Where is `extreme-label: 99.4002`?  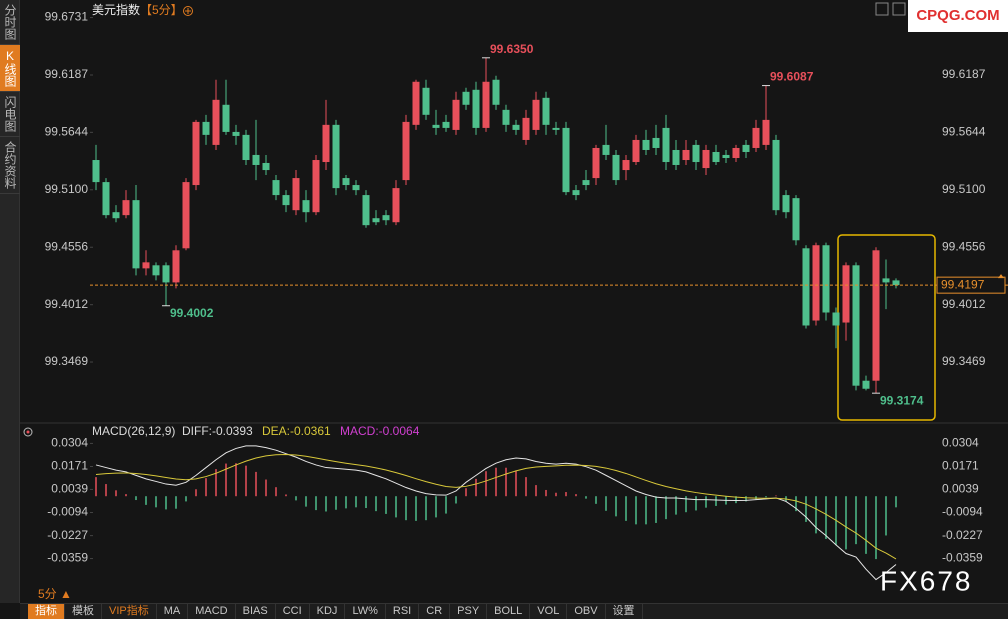
extreme-label: 99.4002 is located at coordinates (192, 313).